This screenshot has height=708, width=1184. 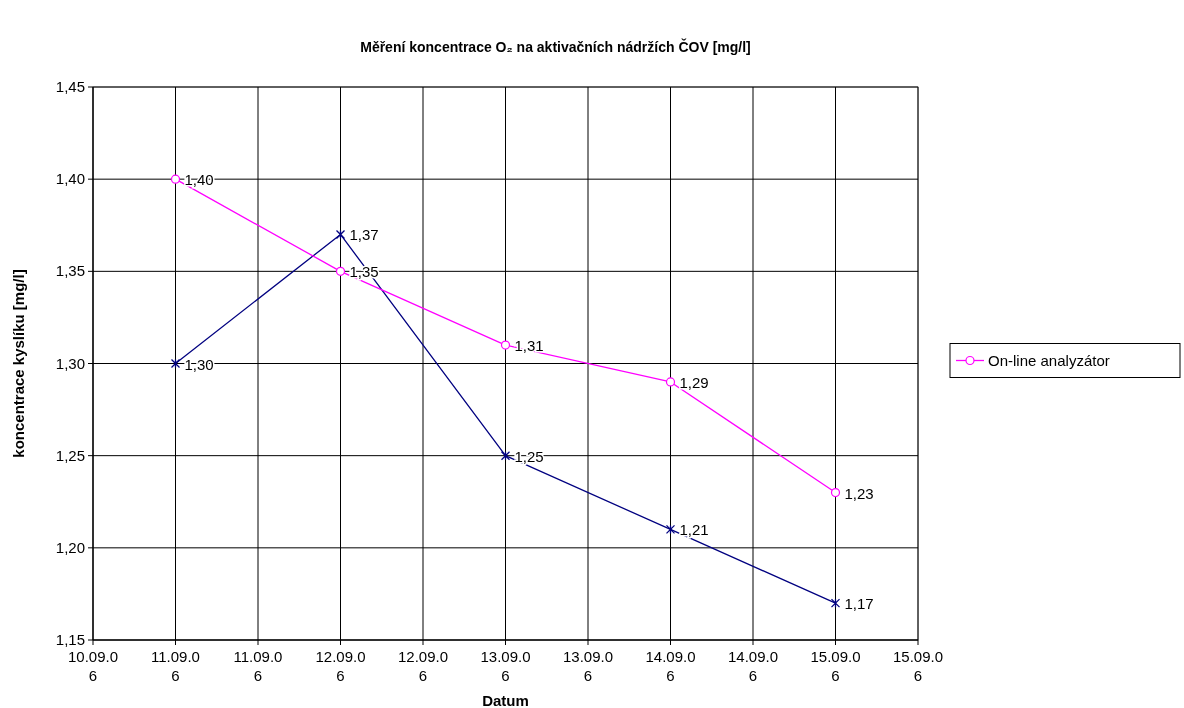 What do you see at coordinates (529, 346) in the screenshot?
I see `data-label: 1,31` at bounding box center [529, 346].